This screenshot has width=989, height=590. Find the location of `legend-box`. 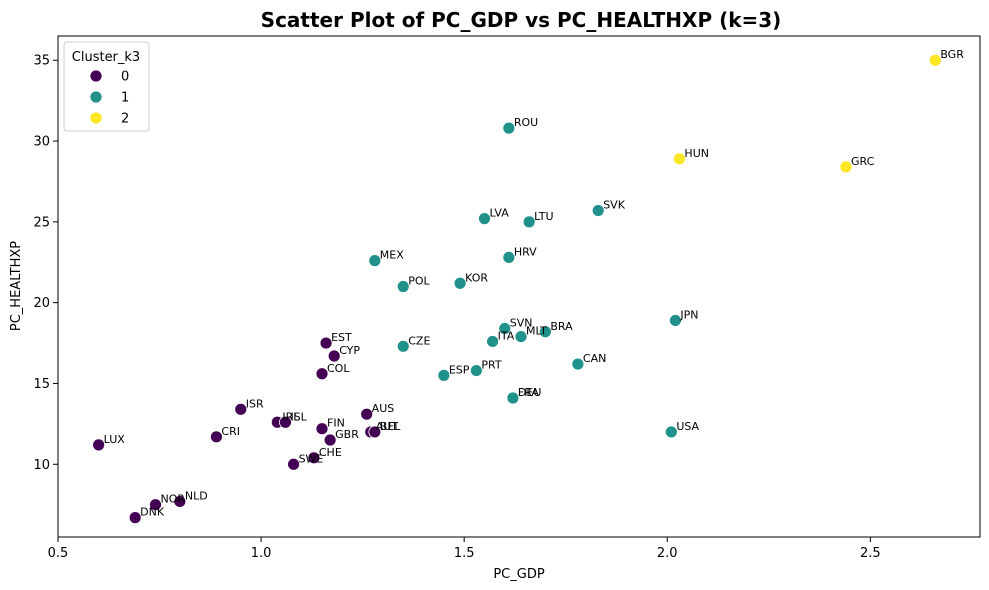

legend-box is located at coordinates (106, 86).